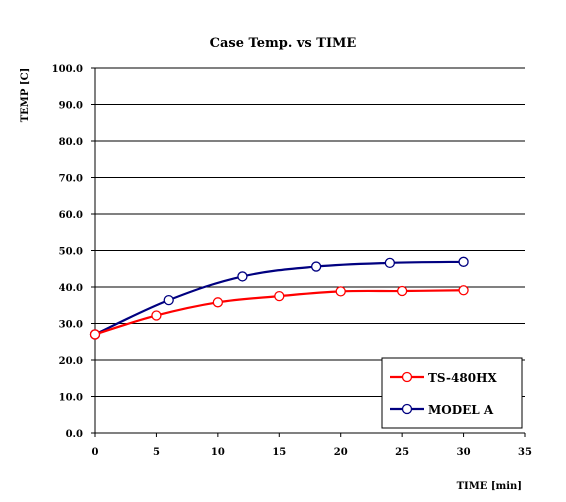 The image size is (566, 502). I want to click on x-tick-label-3: 15, so click(279, 452).